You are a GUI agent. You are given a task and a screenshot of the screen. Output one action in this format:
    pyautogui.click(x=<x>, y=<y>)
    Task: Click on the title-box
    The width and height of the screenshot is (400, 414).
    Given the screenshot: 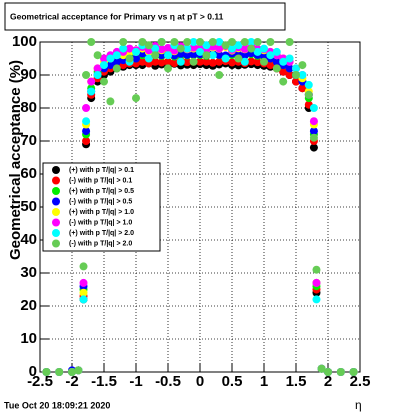 What is the action you would take?
    pyautogui.click(x=145, y=16)
    